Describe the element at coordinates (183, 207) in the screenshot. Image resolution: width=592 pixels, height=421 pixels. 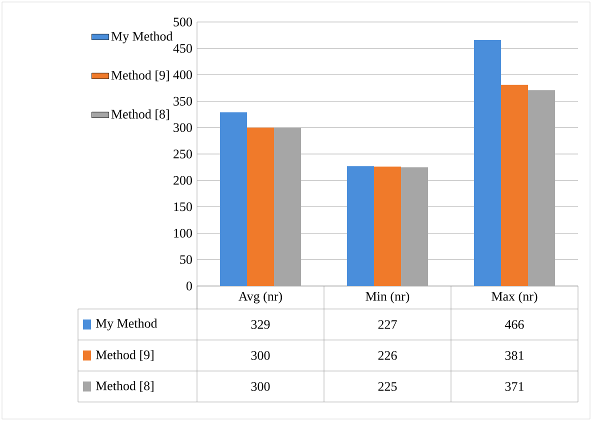
I see `y-tick-label: 150` at that location.